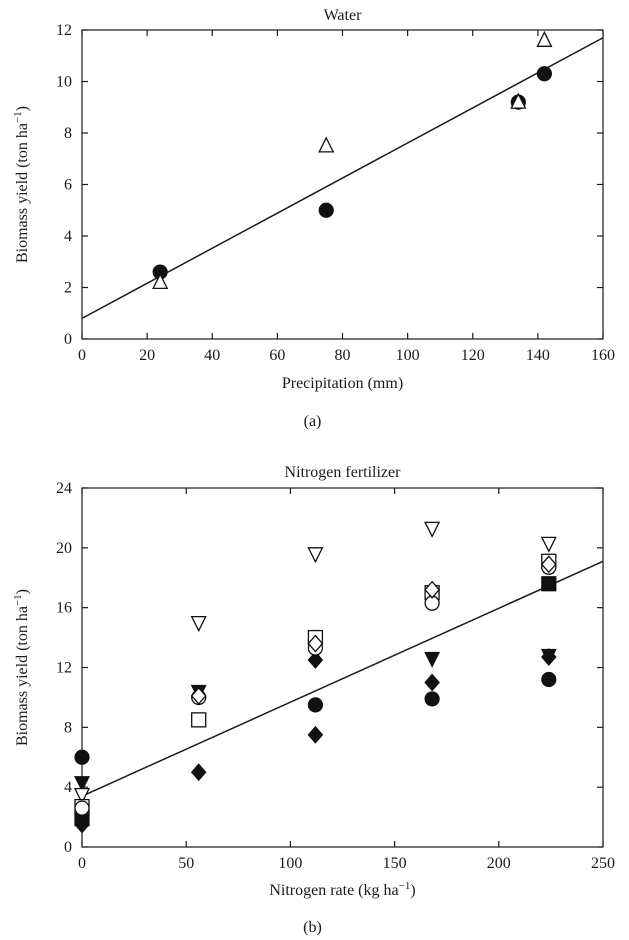 This screenshot has width=629, height=940. Describe the element at coordinates (64, 82) in the screenshot. I see `y-tick-label: 10` at that location.